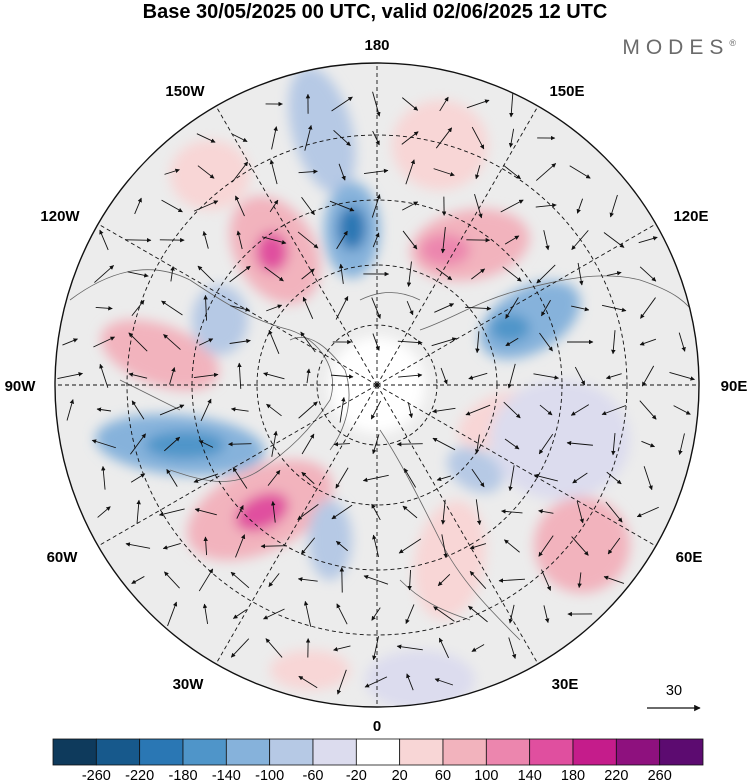 Image resolution: width=750 pixels, height=783 pixels. I want to click on lon-label-0: 0, so click(377, 726).